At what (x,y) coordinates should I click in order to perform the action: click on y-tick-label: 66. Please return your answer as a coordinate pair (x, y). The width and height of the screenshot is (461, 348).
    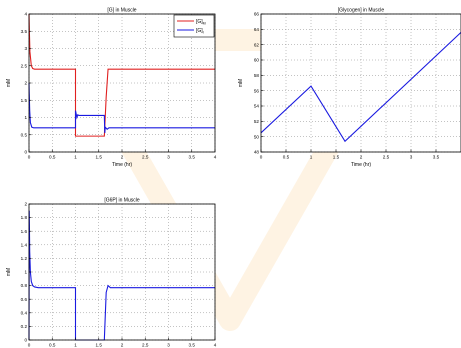
    Looking at the image, I should click on (257, 14).